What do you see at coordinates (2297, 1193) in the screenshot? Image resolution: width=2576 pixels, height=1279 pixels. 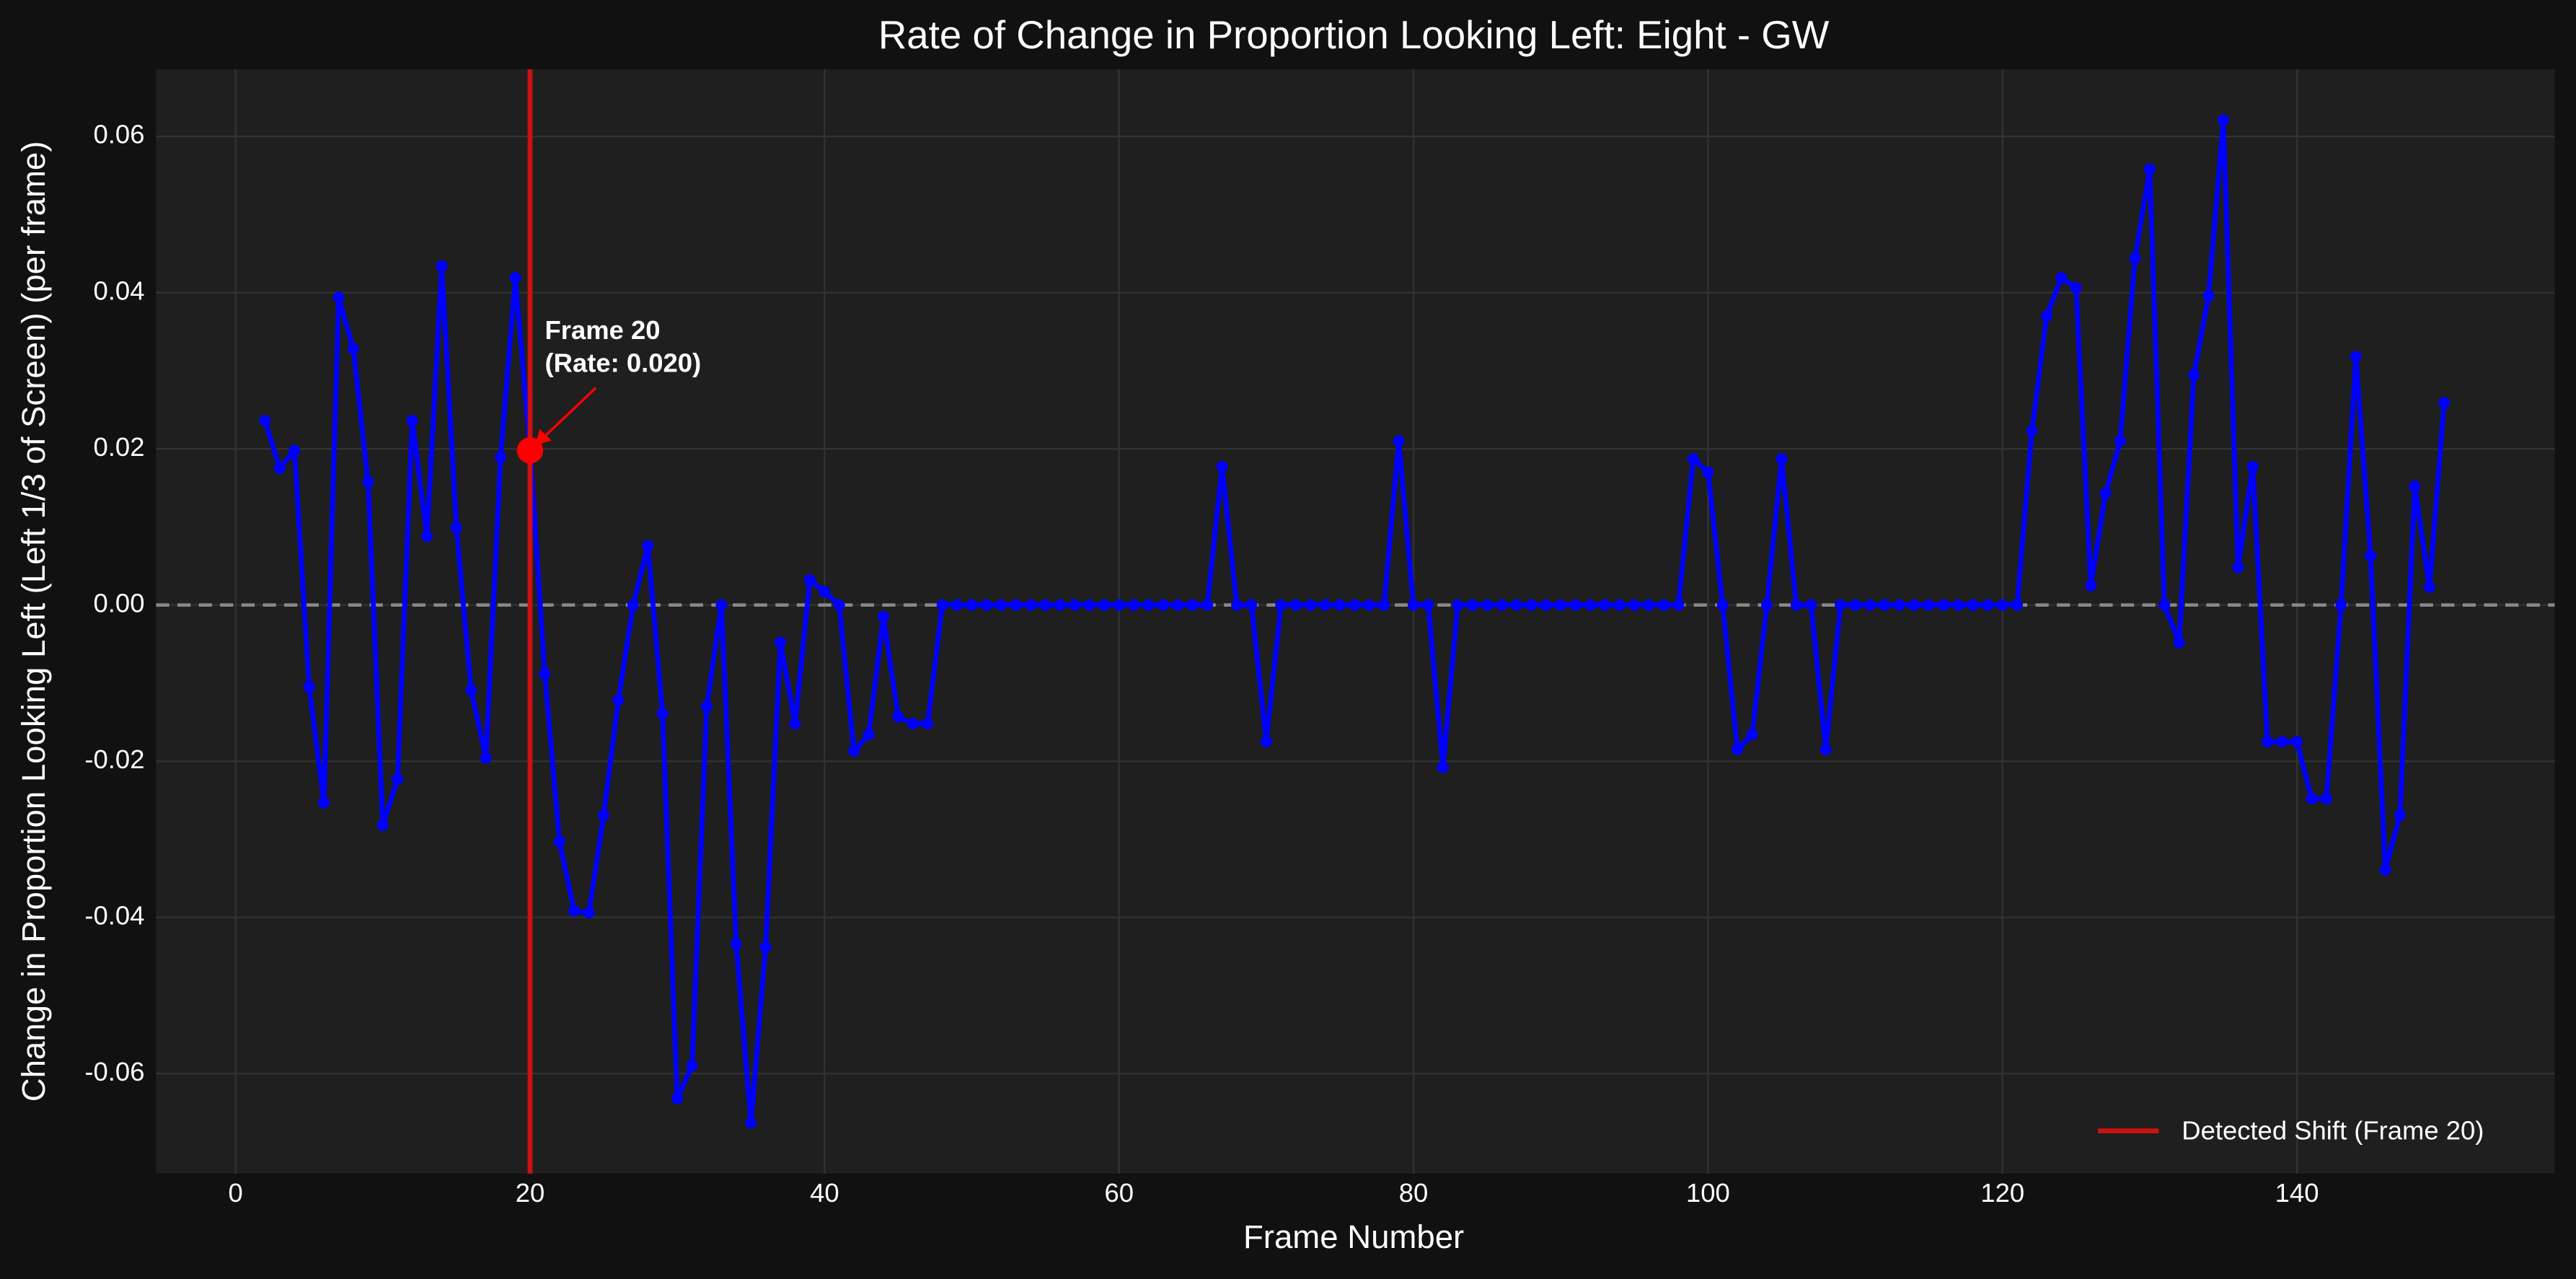 I see `x-tick-label: 140` at bounding box center [2297, 1193].